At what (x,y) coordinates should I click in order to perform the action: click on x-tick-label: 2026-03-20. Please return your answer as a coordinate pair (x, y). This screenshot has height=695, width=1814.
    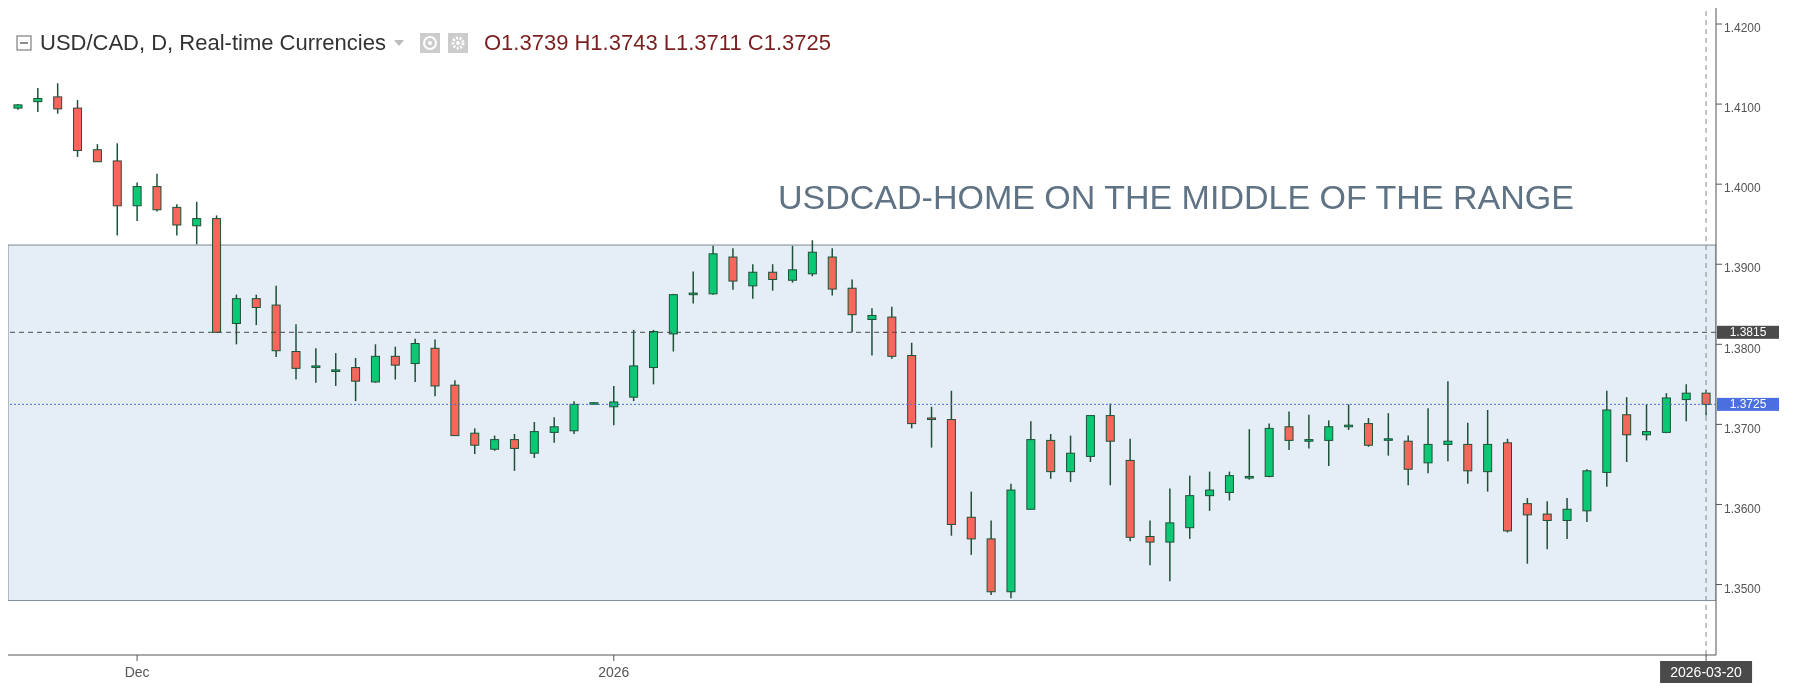
    Looking at the image, I should click on (1706, 672).